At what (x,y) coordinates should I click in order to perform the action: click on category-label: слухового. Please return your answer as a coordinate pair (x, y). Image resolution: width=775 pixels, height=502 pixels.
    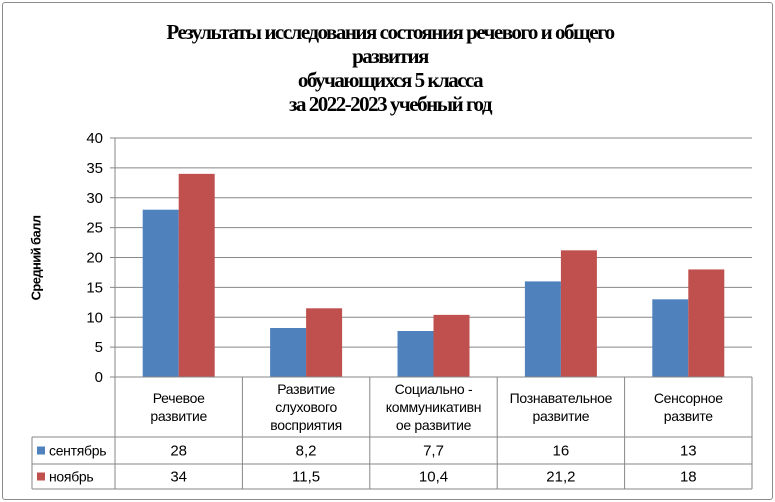
    Looking at the image, I should click on (306, 407).